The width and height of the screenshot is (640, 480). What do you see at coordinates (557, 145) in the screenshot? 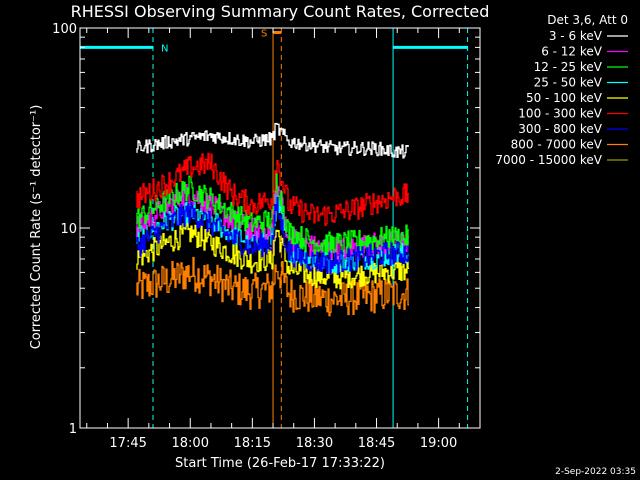
I see `legend-label-7: 800 - 7000 keV` at bounding box center [557, 145].